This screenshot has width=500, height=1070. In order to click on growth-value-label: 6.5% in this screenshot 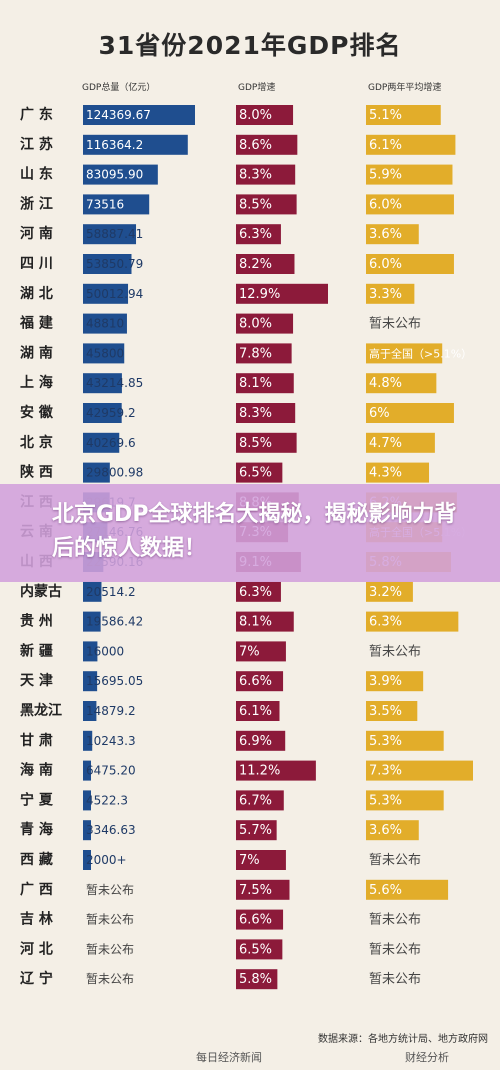, I will do `click(255, 949)`.